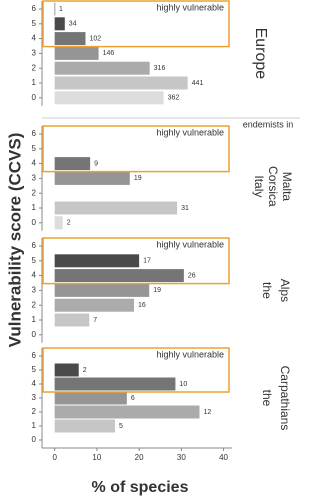  Describe the element at coordinates (285, 290) in the screenshot. I see `strip-label: Alps` at that location.